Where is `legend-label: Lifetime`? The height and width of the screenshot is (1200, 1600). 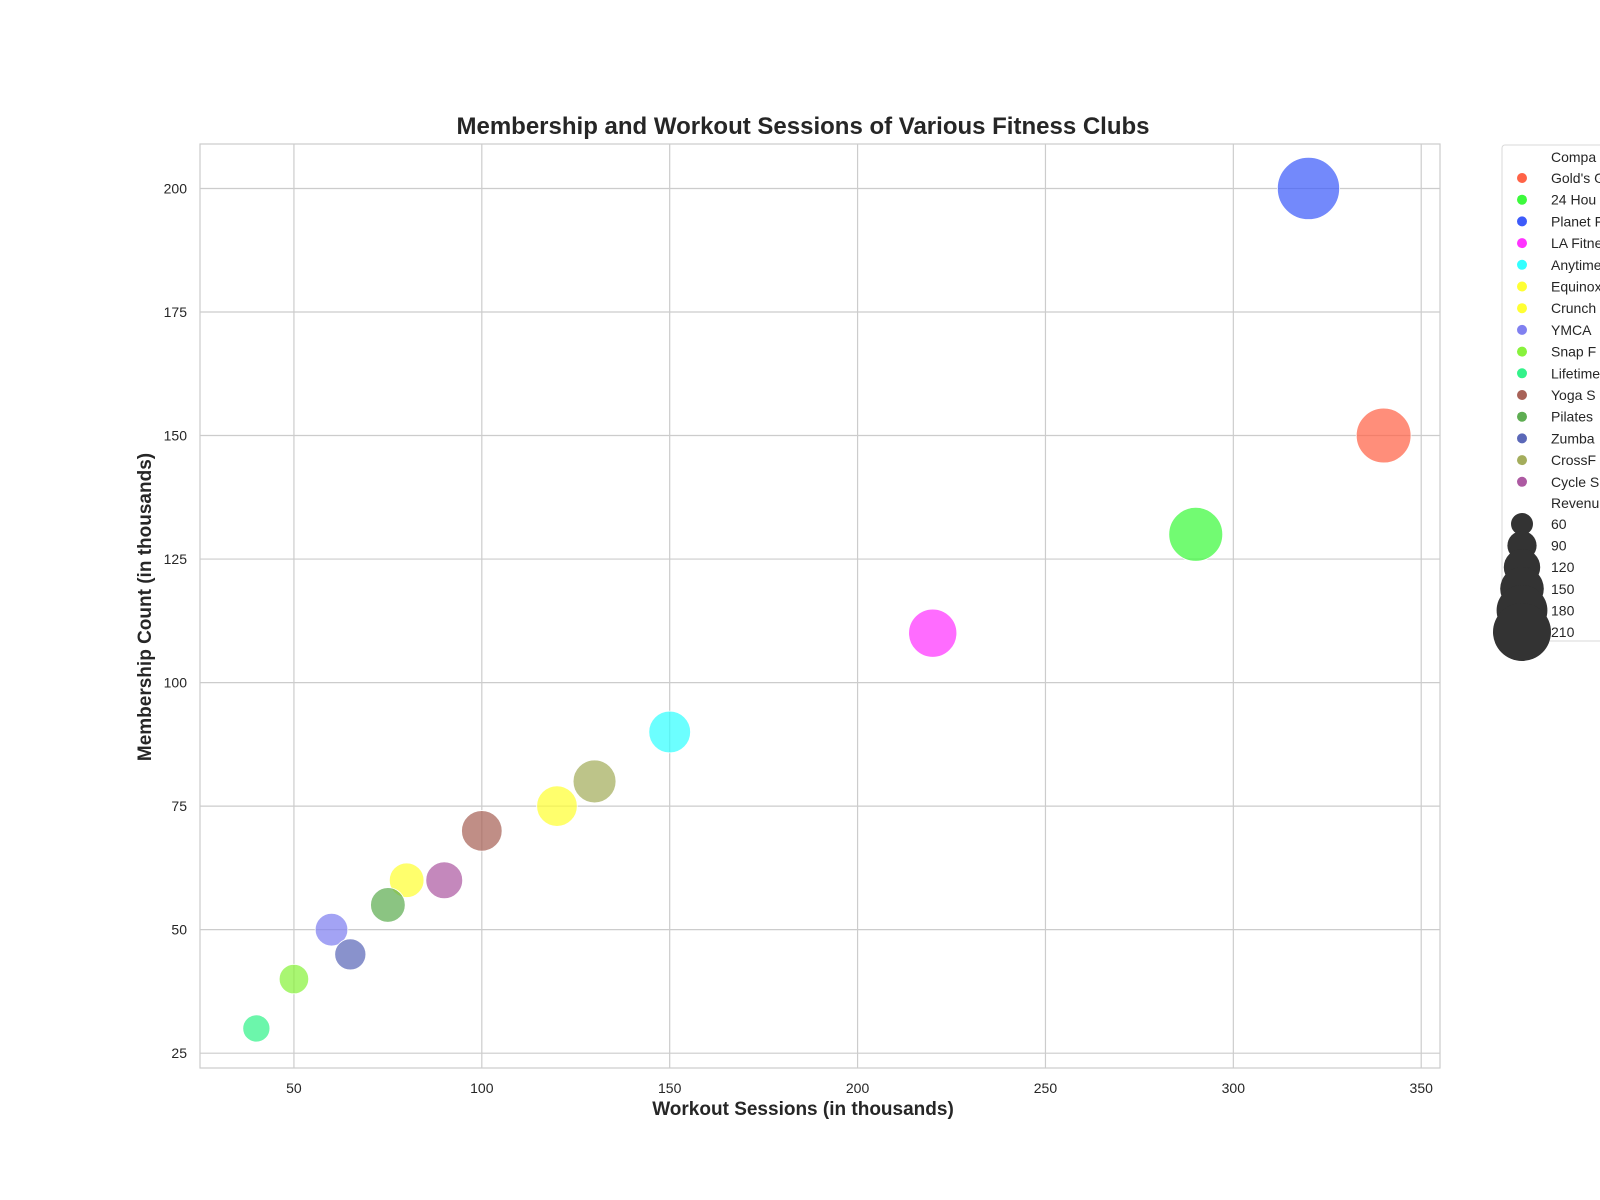
legend-label: Lifetime is located at coordinates (1575, 373).